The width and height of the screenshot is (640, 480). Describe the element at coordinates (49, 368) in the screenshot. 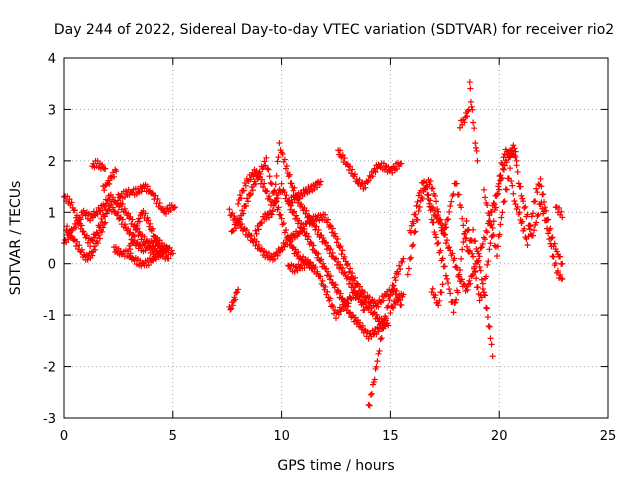

I see `y-tick-label: -2` at that location.